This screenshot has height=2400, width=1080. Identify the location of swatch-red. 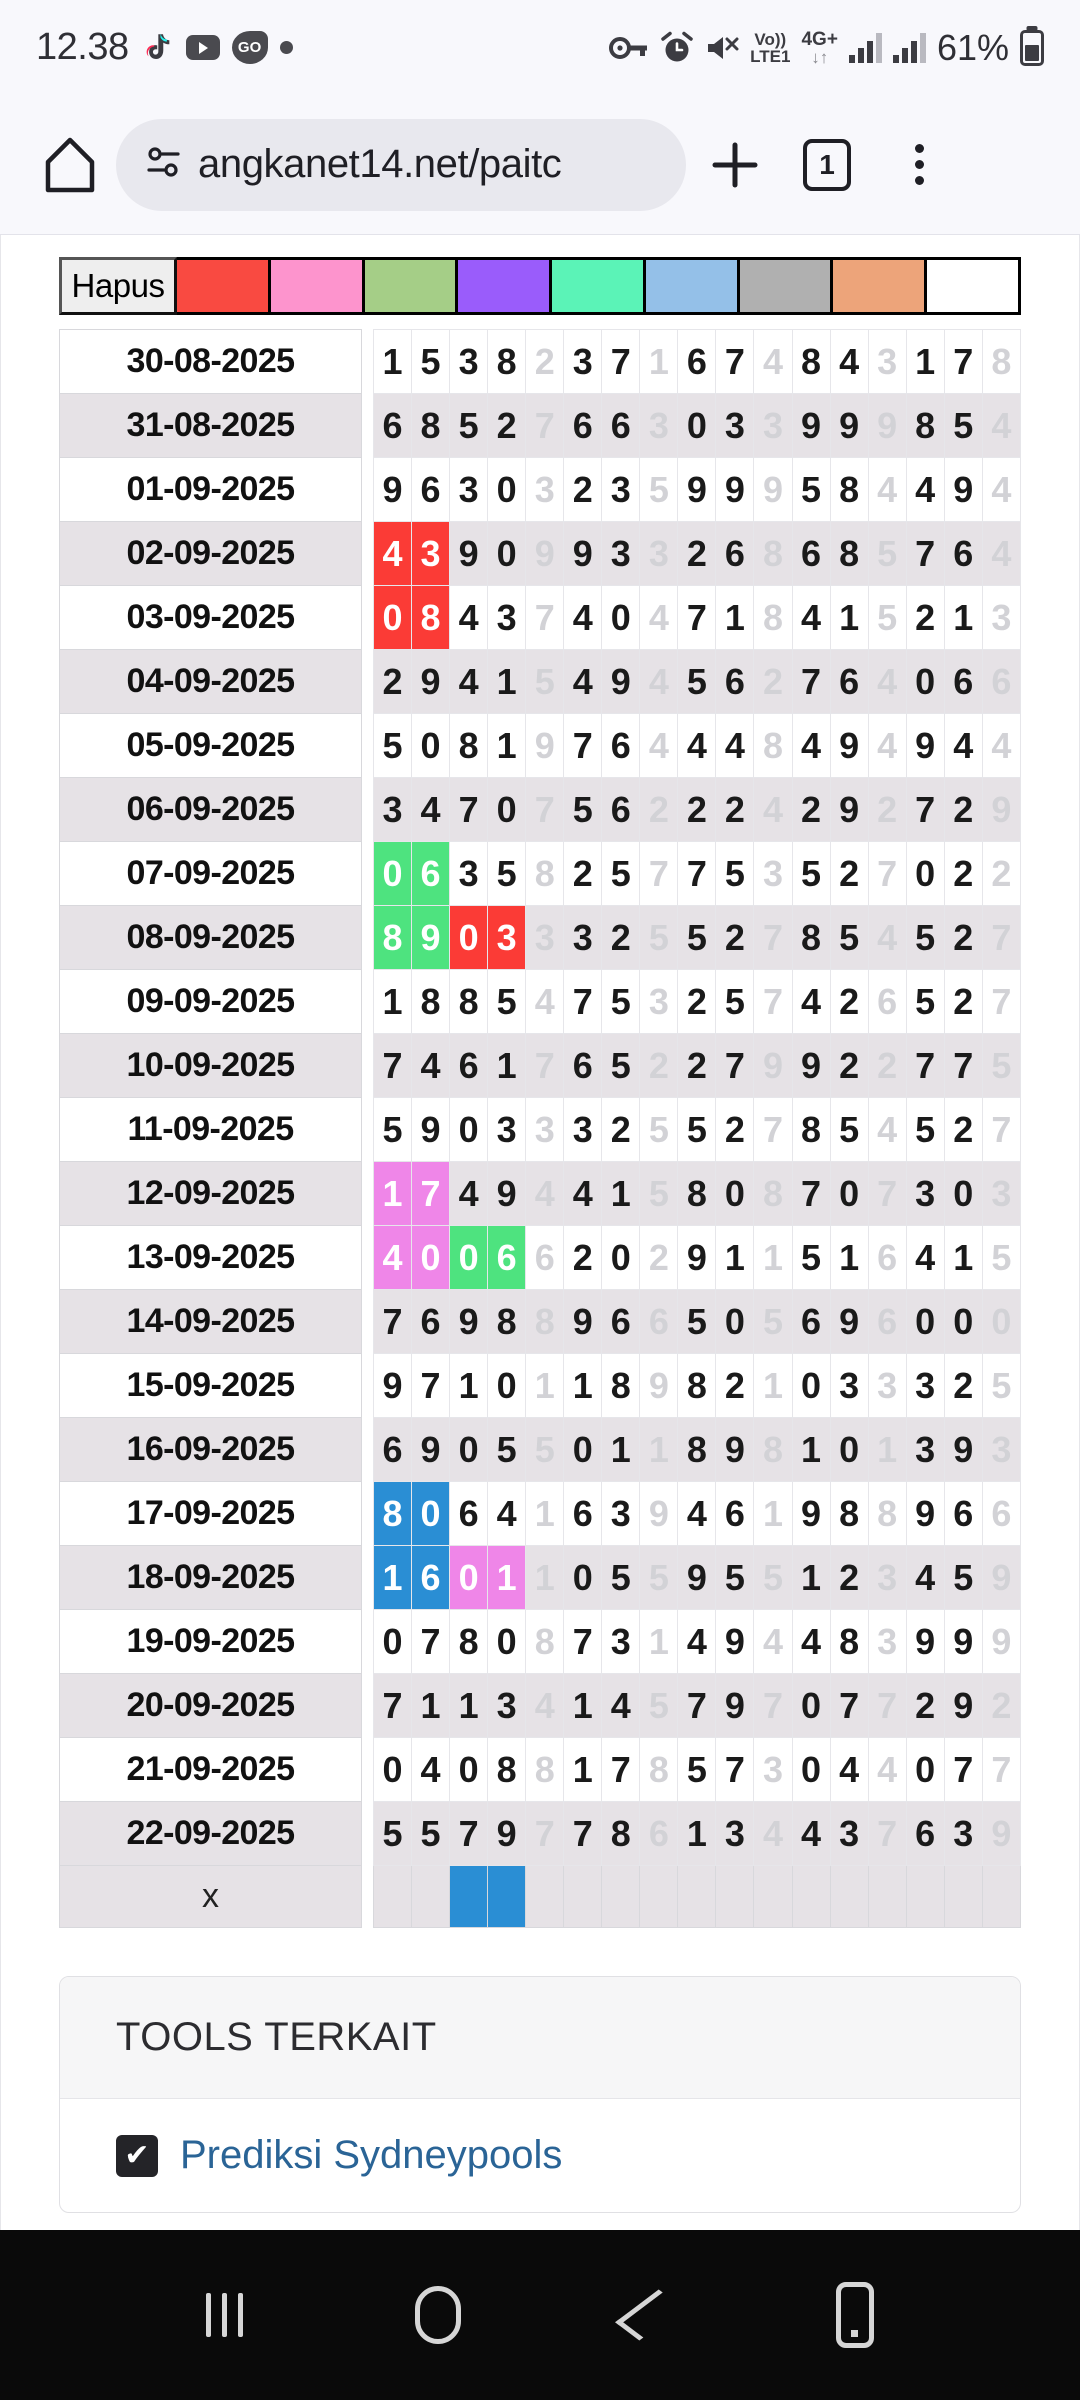
(224, 286).